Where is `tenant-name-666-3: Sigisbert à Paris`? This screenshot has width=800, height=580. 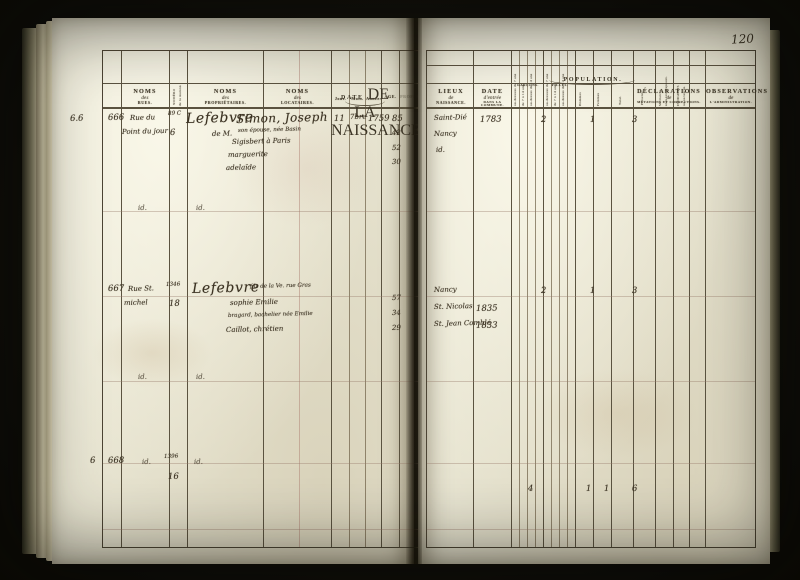
tenant-name-666-3: Sigisbert à Paris is located at coordinates (261, 141).